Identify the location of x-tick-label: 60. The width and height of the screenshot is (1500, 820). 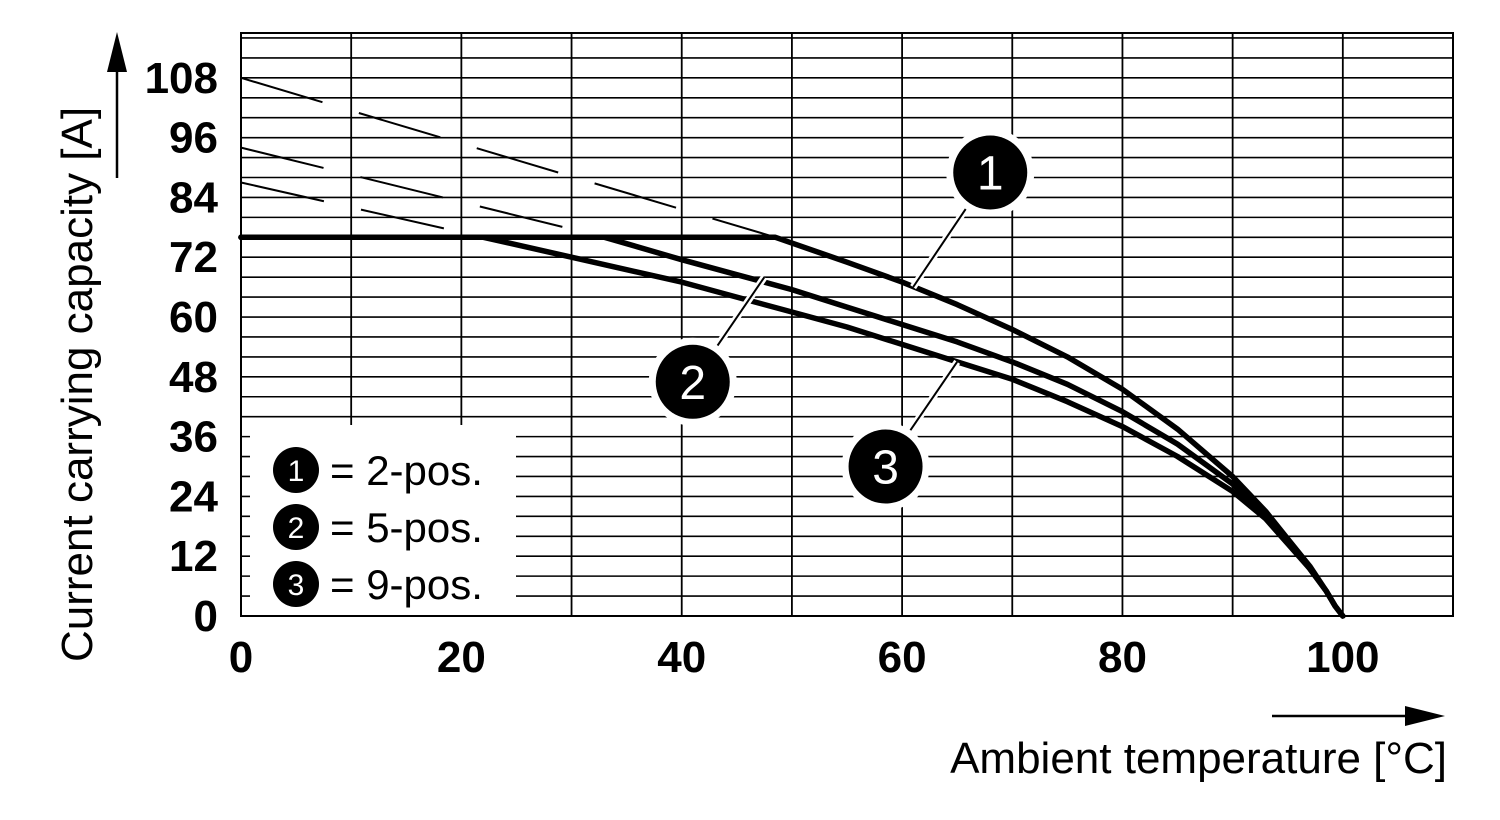
(902, 657).